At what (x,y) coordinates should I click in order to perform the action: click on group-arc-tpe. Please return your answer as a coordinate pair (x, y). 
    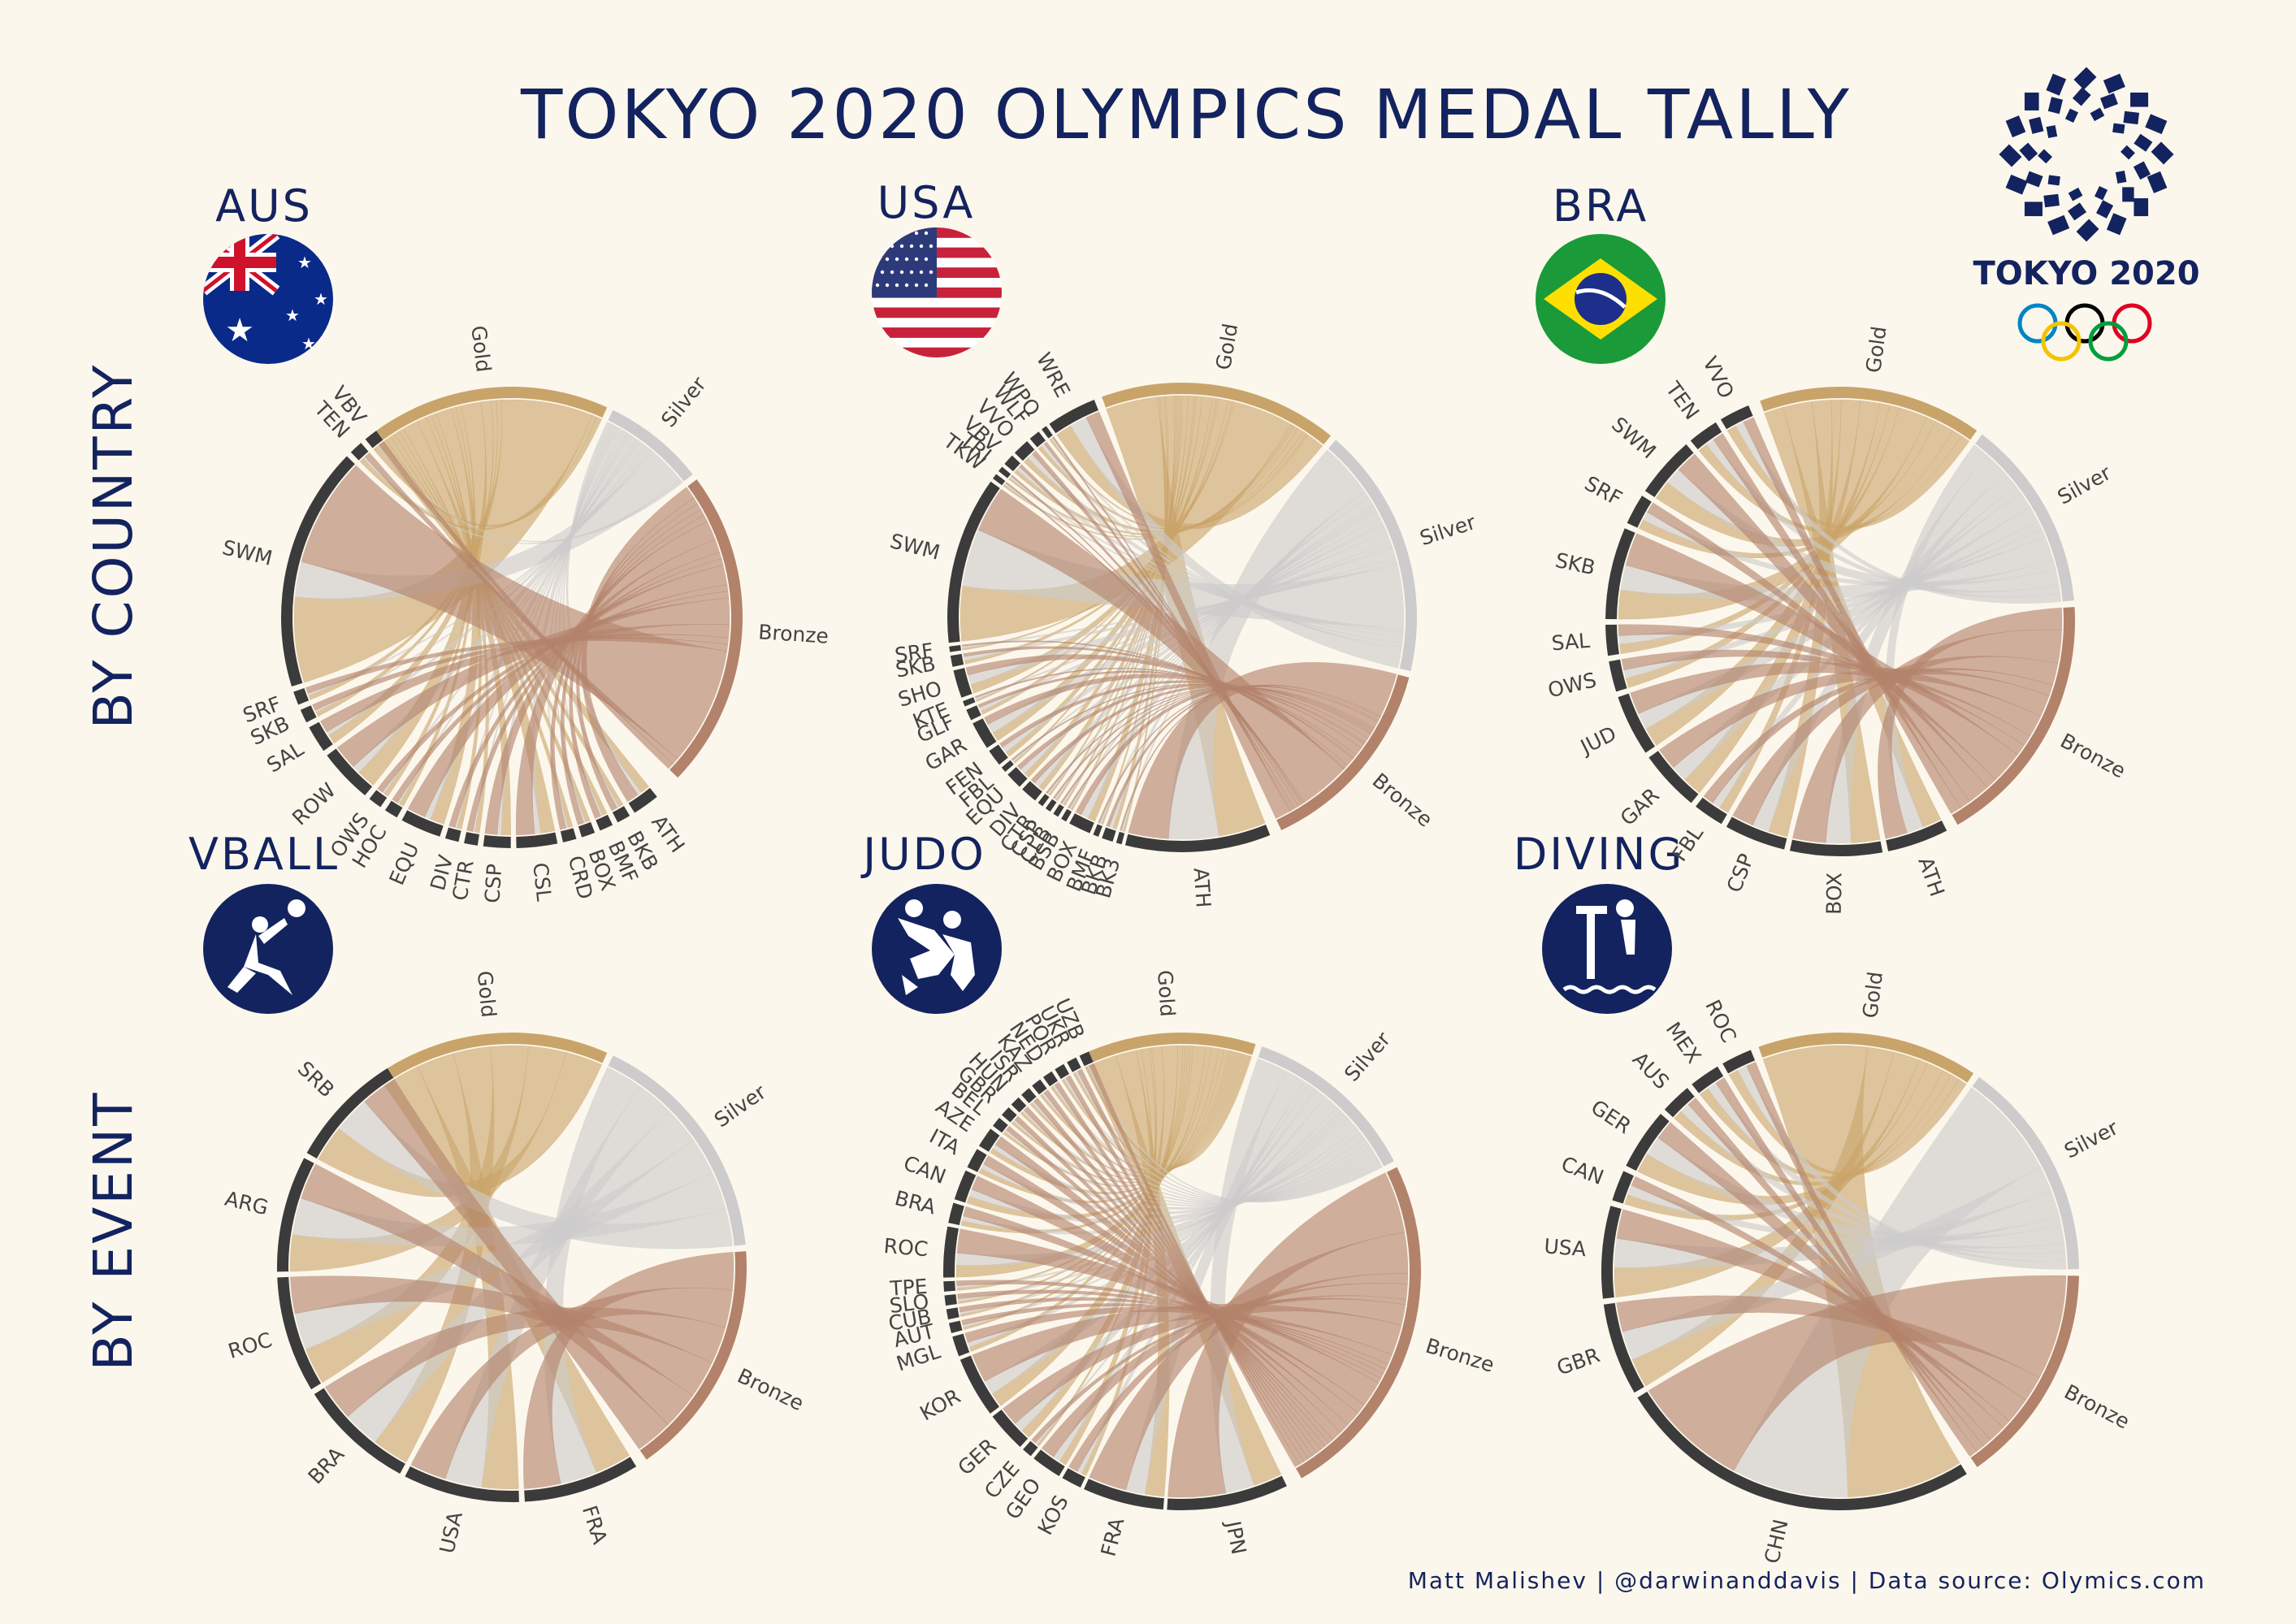
    Looking at the image, I should click on (950, 1286).